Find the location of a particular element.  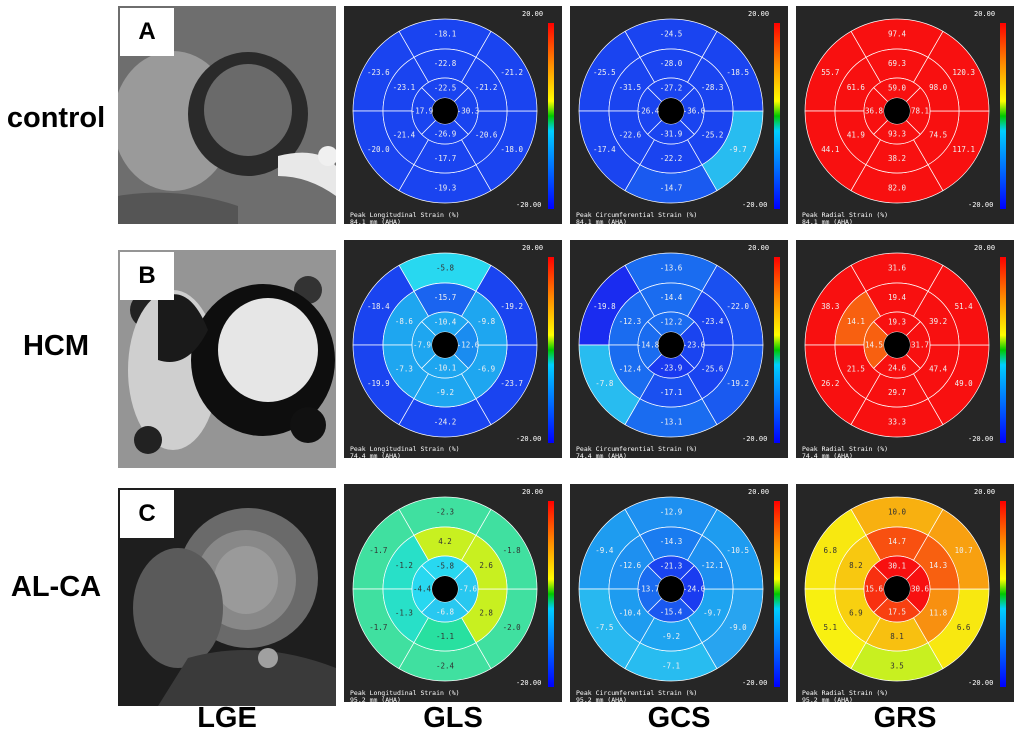

segment-value-label: -1.7 is located at coordinates (378, 550).